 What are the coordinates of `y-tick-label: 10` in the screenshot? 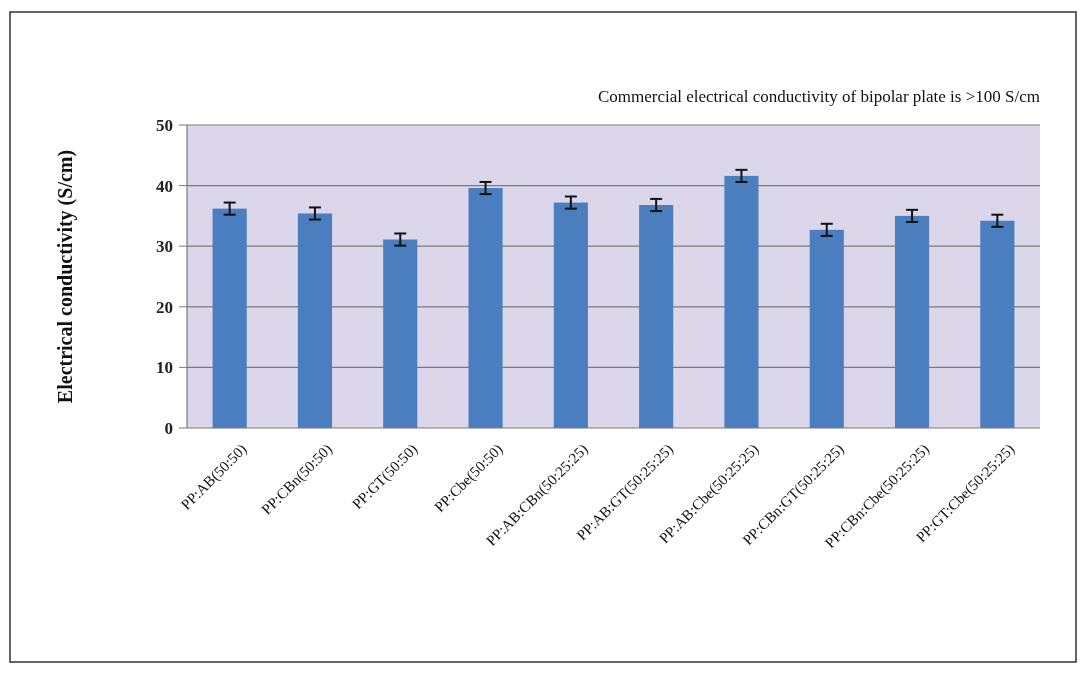 It's located at (164, 368).